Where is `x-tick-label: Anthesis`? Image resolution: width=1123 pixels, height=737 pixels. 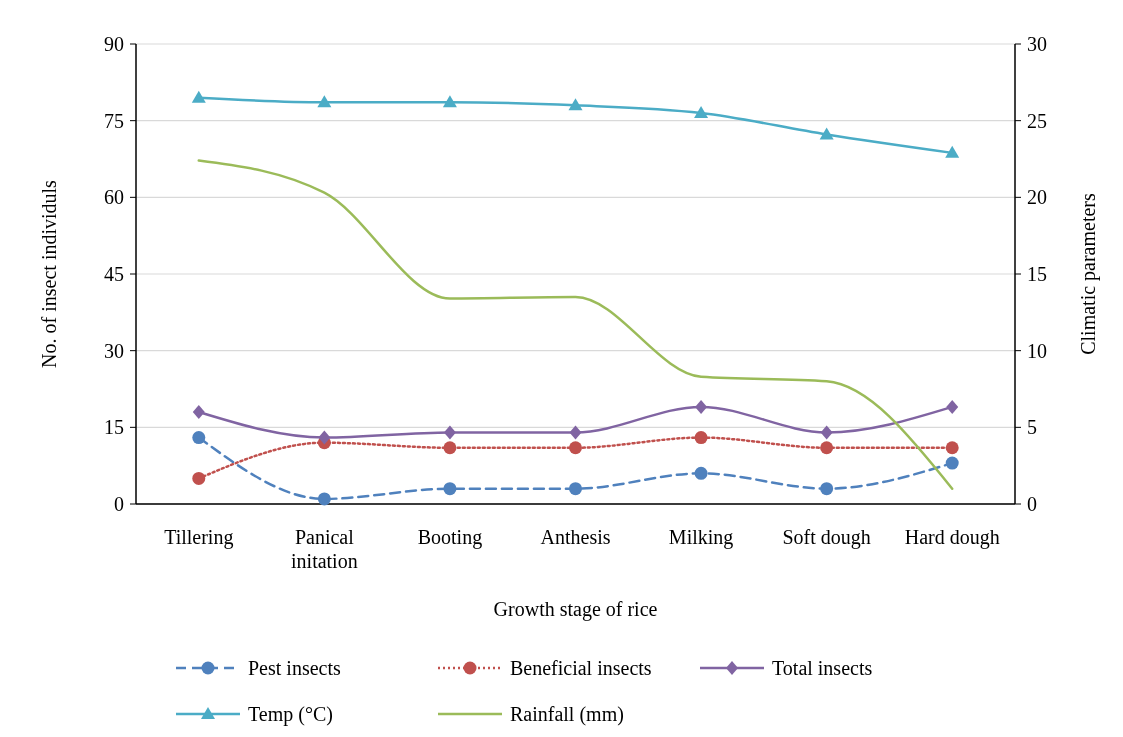
x-tick-label: Anthesis is located at coordinates (575, 537).